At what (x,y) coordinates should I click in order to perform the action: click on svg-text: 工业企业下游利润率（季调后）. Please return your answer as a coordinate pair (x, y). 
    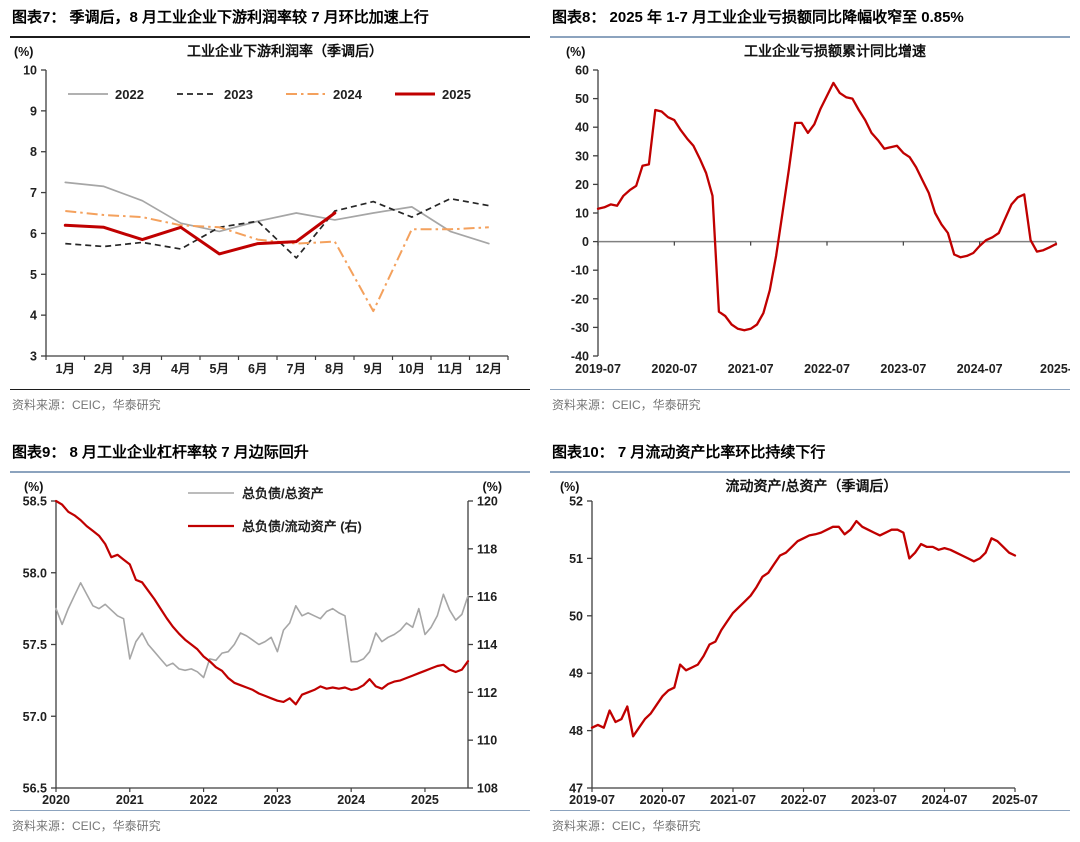
    Looking at the image, I should click on (285, 51).